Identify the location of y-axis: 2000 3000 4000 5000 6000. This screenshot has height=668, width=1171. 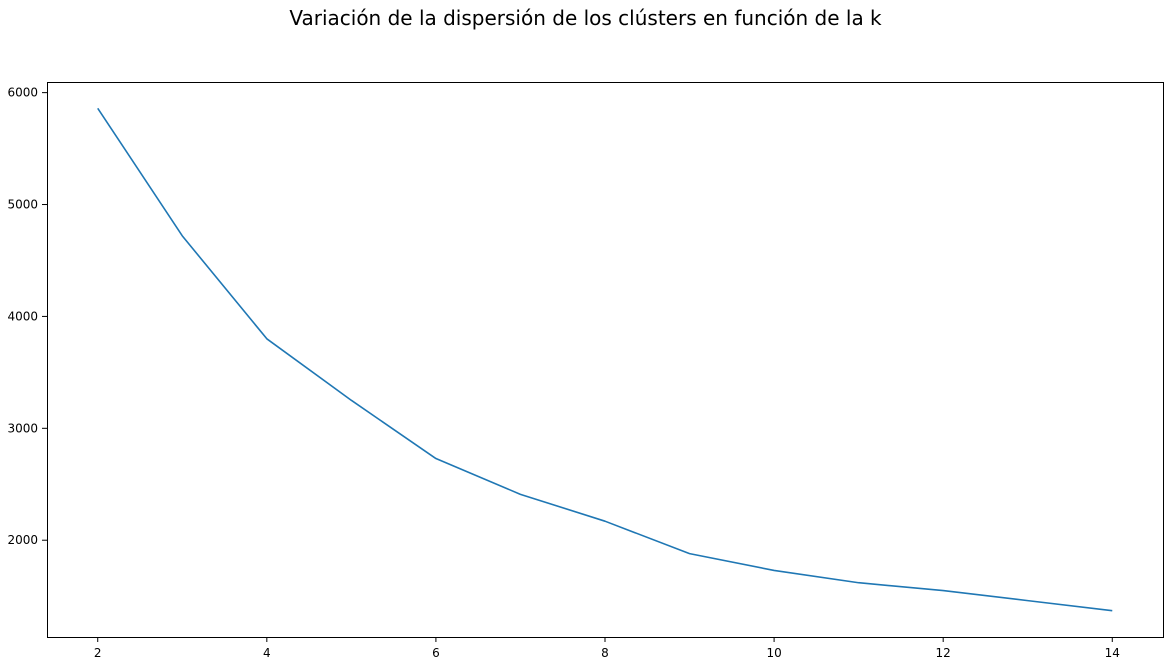
(27, 316).